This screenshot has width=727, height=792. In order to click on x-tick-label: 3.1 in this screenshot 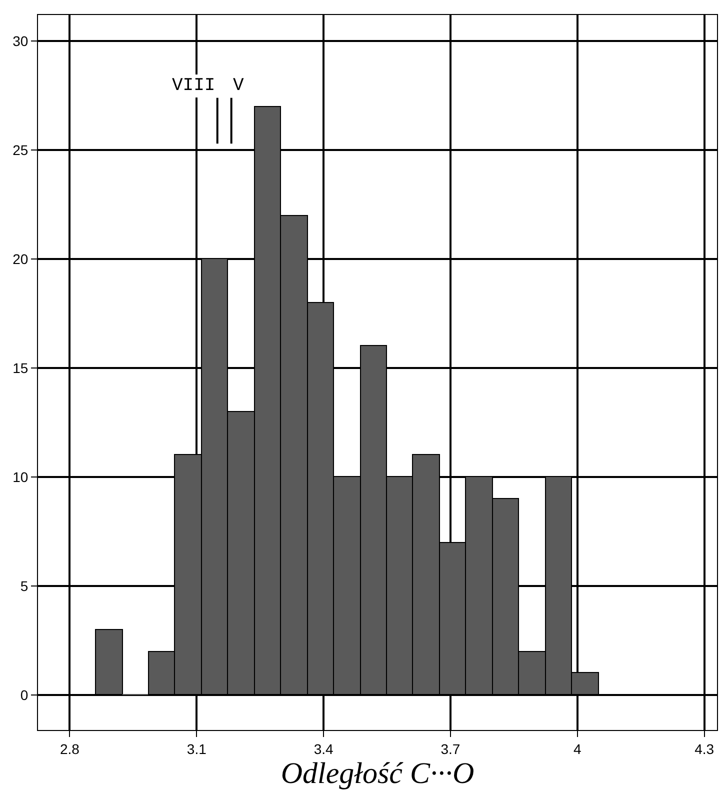, I will do `click(196, 748)`.